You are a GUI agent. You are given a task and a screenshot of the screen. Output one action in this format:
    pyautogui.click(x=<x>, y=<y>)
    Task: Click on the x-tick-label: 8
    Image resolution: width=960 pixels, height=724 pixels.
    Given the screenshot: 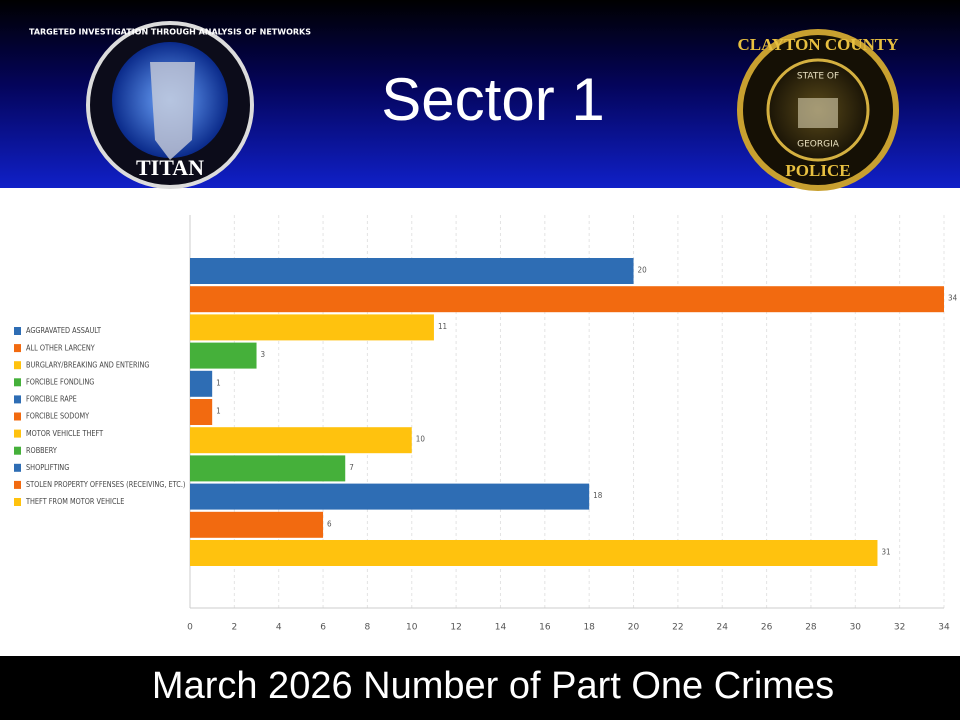 What is the action you would take?
    pyautogui.click(x=368, y=628)
    